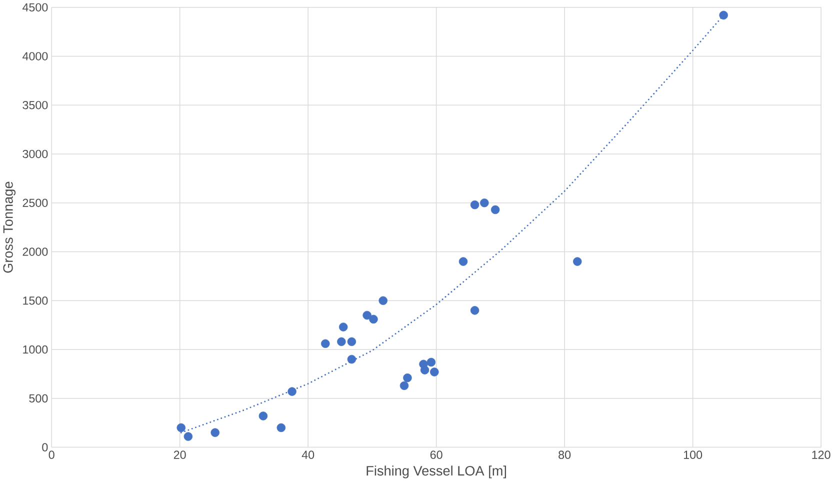  I want to click on y-tick-label: 1500, so click(35, 300).